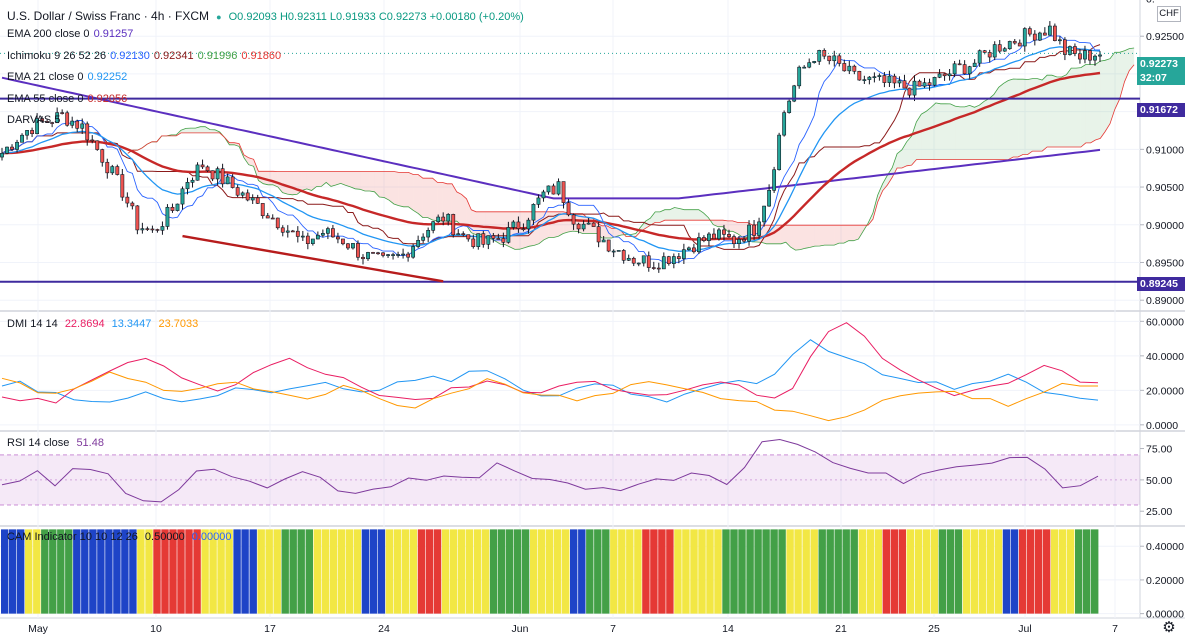  I want to click on indicator-legend-label: EMA 200 close 0, so click(48, 34).